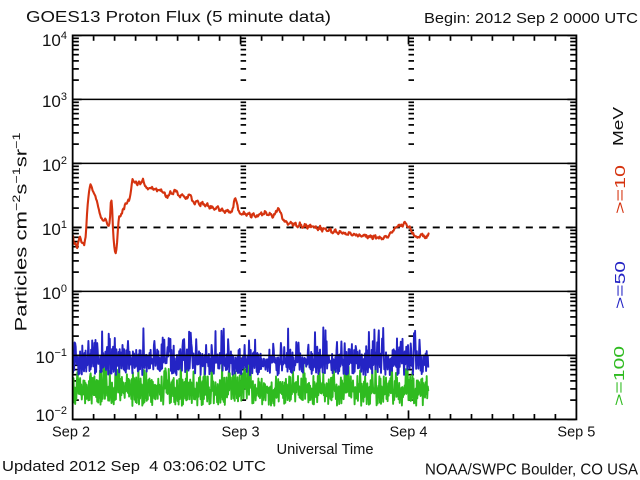 The width and height of the screenshot is (640, 480). What do you see at coordinates (620, 189) in the screenshot?
I see `svg-text: >=10` at bounding box center [620, 189].